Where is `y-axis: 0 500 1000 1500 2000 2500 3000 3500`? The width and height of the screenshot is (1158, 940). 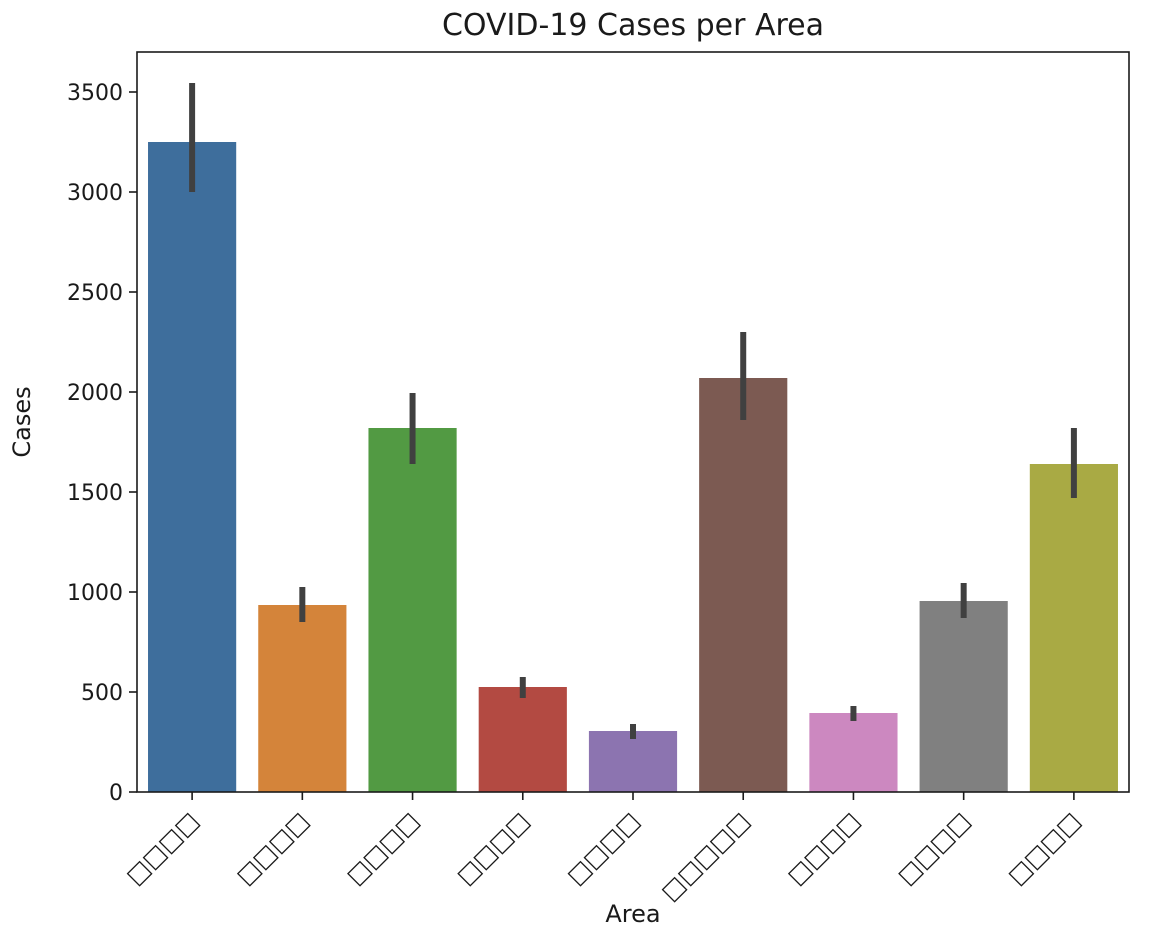
y-axis: 0 500 1000 1500 2000 2500 3000 3500 is located at coordinates (102, 443).